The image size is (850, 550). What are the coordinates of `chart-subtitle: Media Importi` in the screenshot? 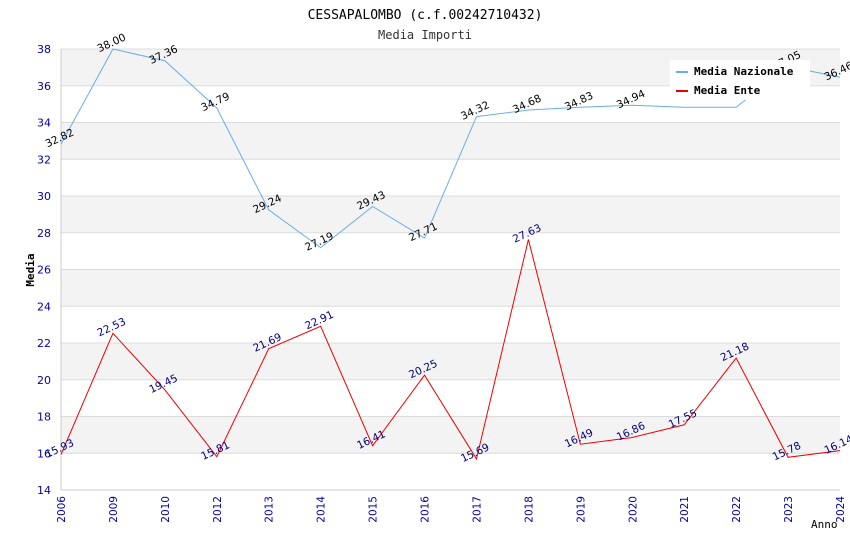 It's located at (425, 35).